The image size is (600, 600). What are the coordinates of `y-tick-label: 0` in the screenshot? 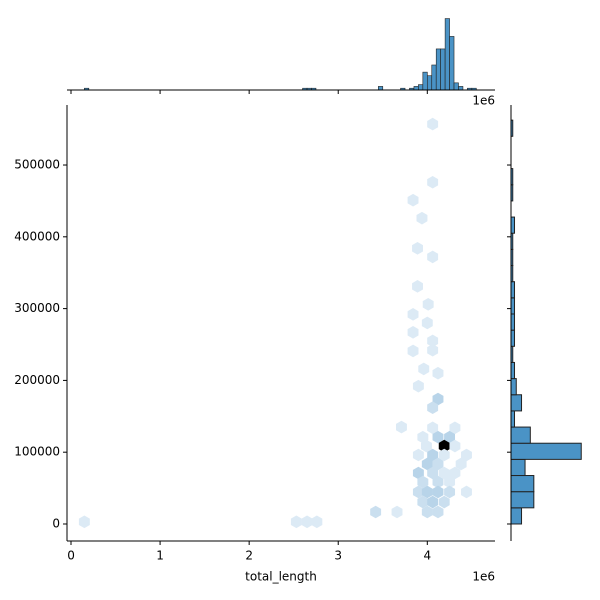 It's located at (56, 523).